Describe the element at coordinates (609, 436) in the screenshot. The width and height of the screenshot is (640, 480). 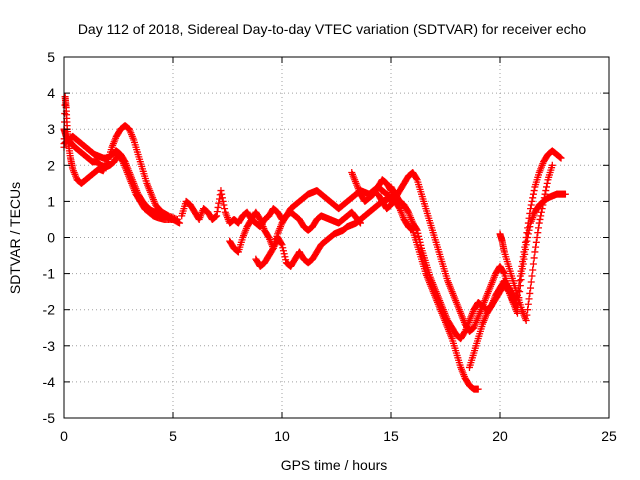
I see `x-tick-label: 25` at that location.